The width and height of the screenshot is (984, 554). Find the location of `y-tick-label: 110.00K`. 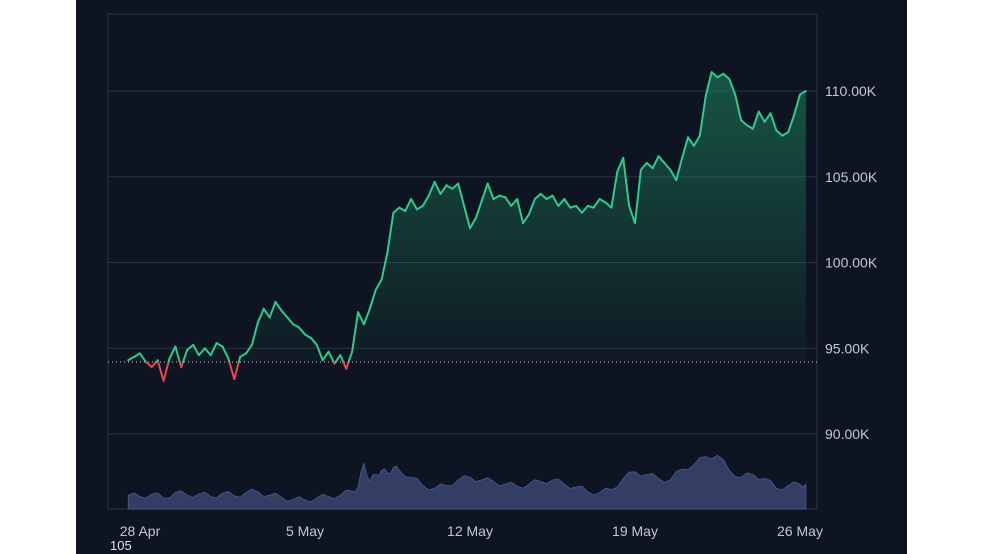

y-tick-label: 110.00K is located at coordinates (851, 91).